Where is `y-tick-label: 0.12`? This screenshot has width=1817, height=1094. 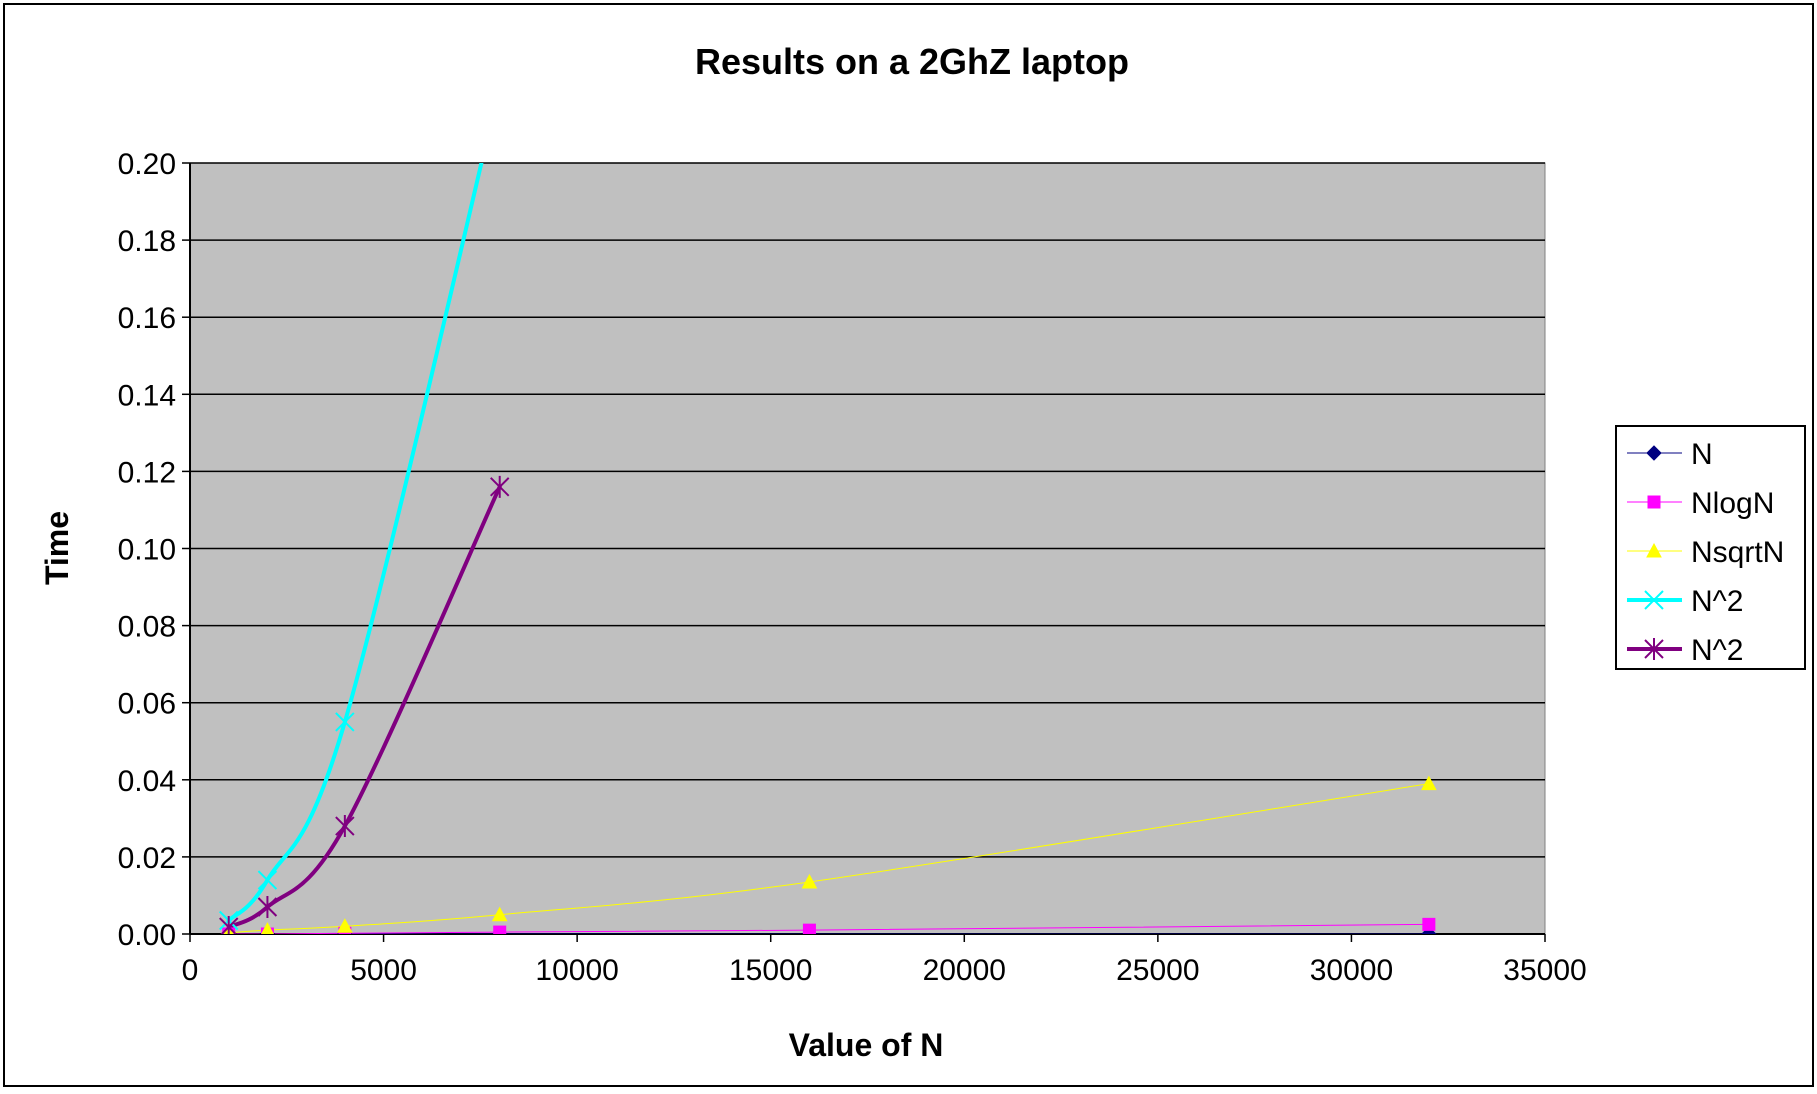 y-tick-label: 0.12 is located at coordinates (147, 472).